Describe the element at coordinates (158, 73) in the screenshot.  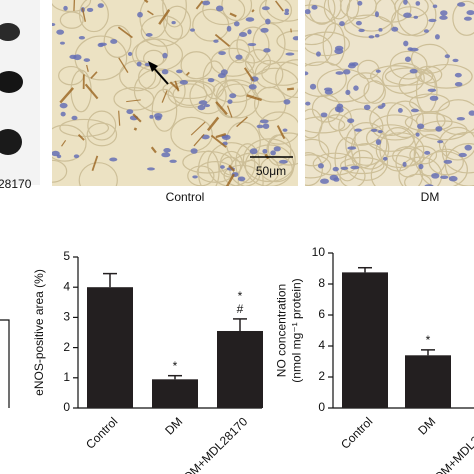
I see `arrow` at that location.